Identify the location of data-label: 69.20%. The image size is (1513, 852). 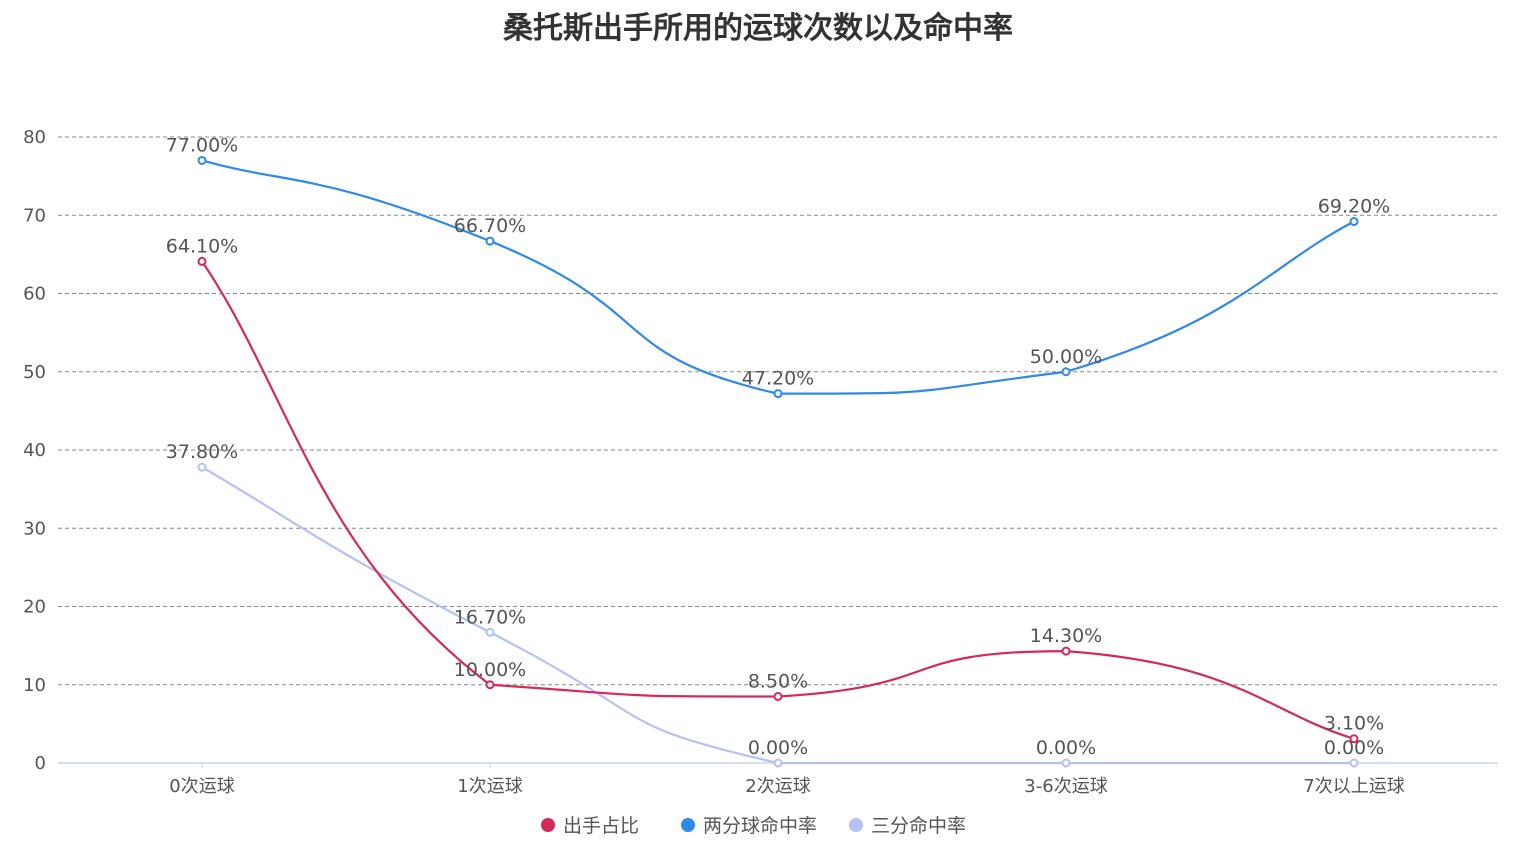
(1354, 207).